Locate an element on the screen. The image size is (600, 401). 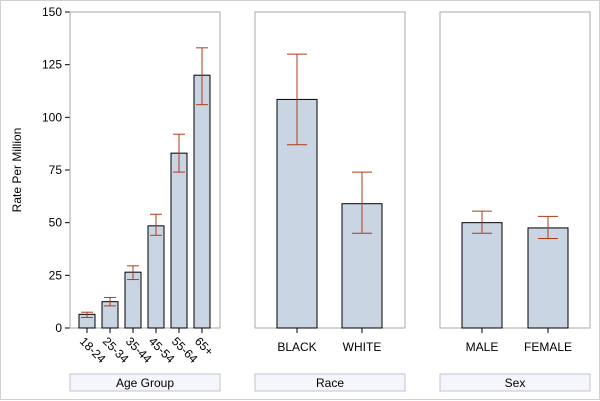
y-tick-label-150: 150 is located at coordinates (52, 12).